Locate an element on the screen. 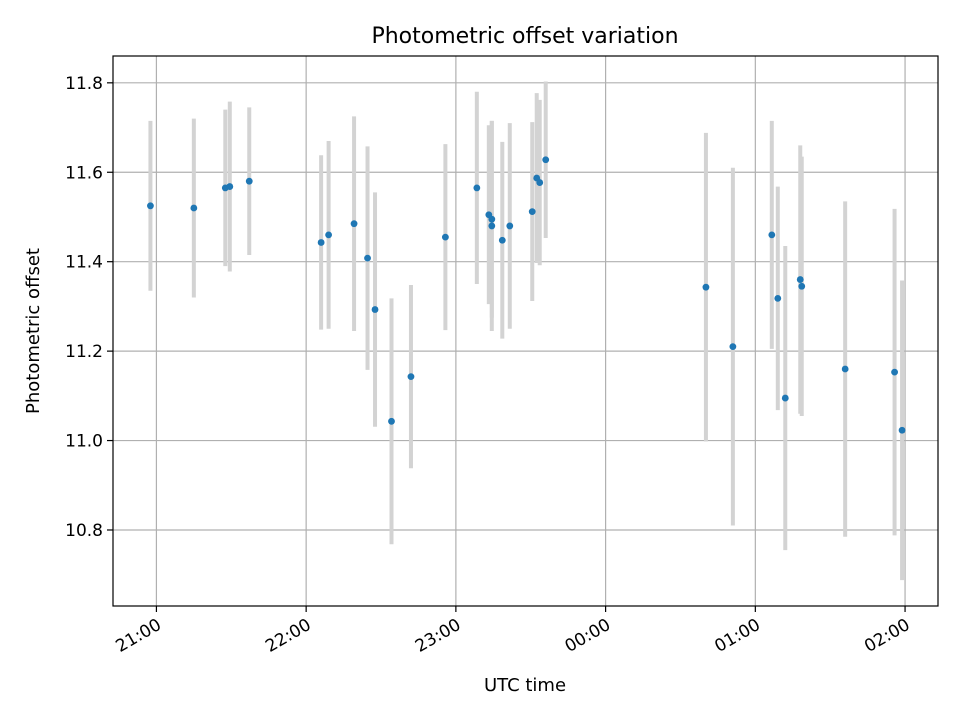  x-axis-label: UTC time is located at coordinates (525, 685).